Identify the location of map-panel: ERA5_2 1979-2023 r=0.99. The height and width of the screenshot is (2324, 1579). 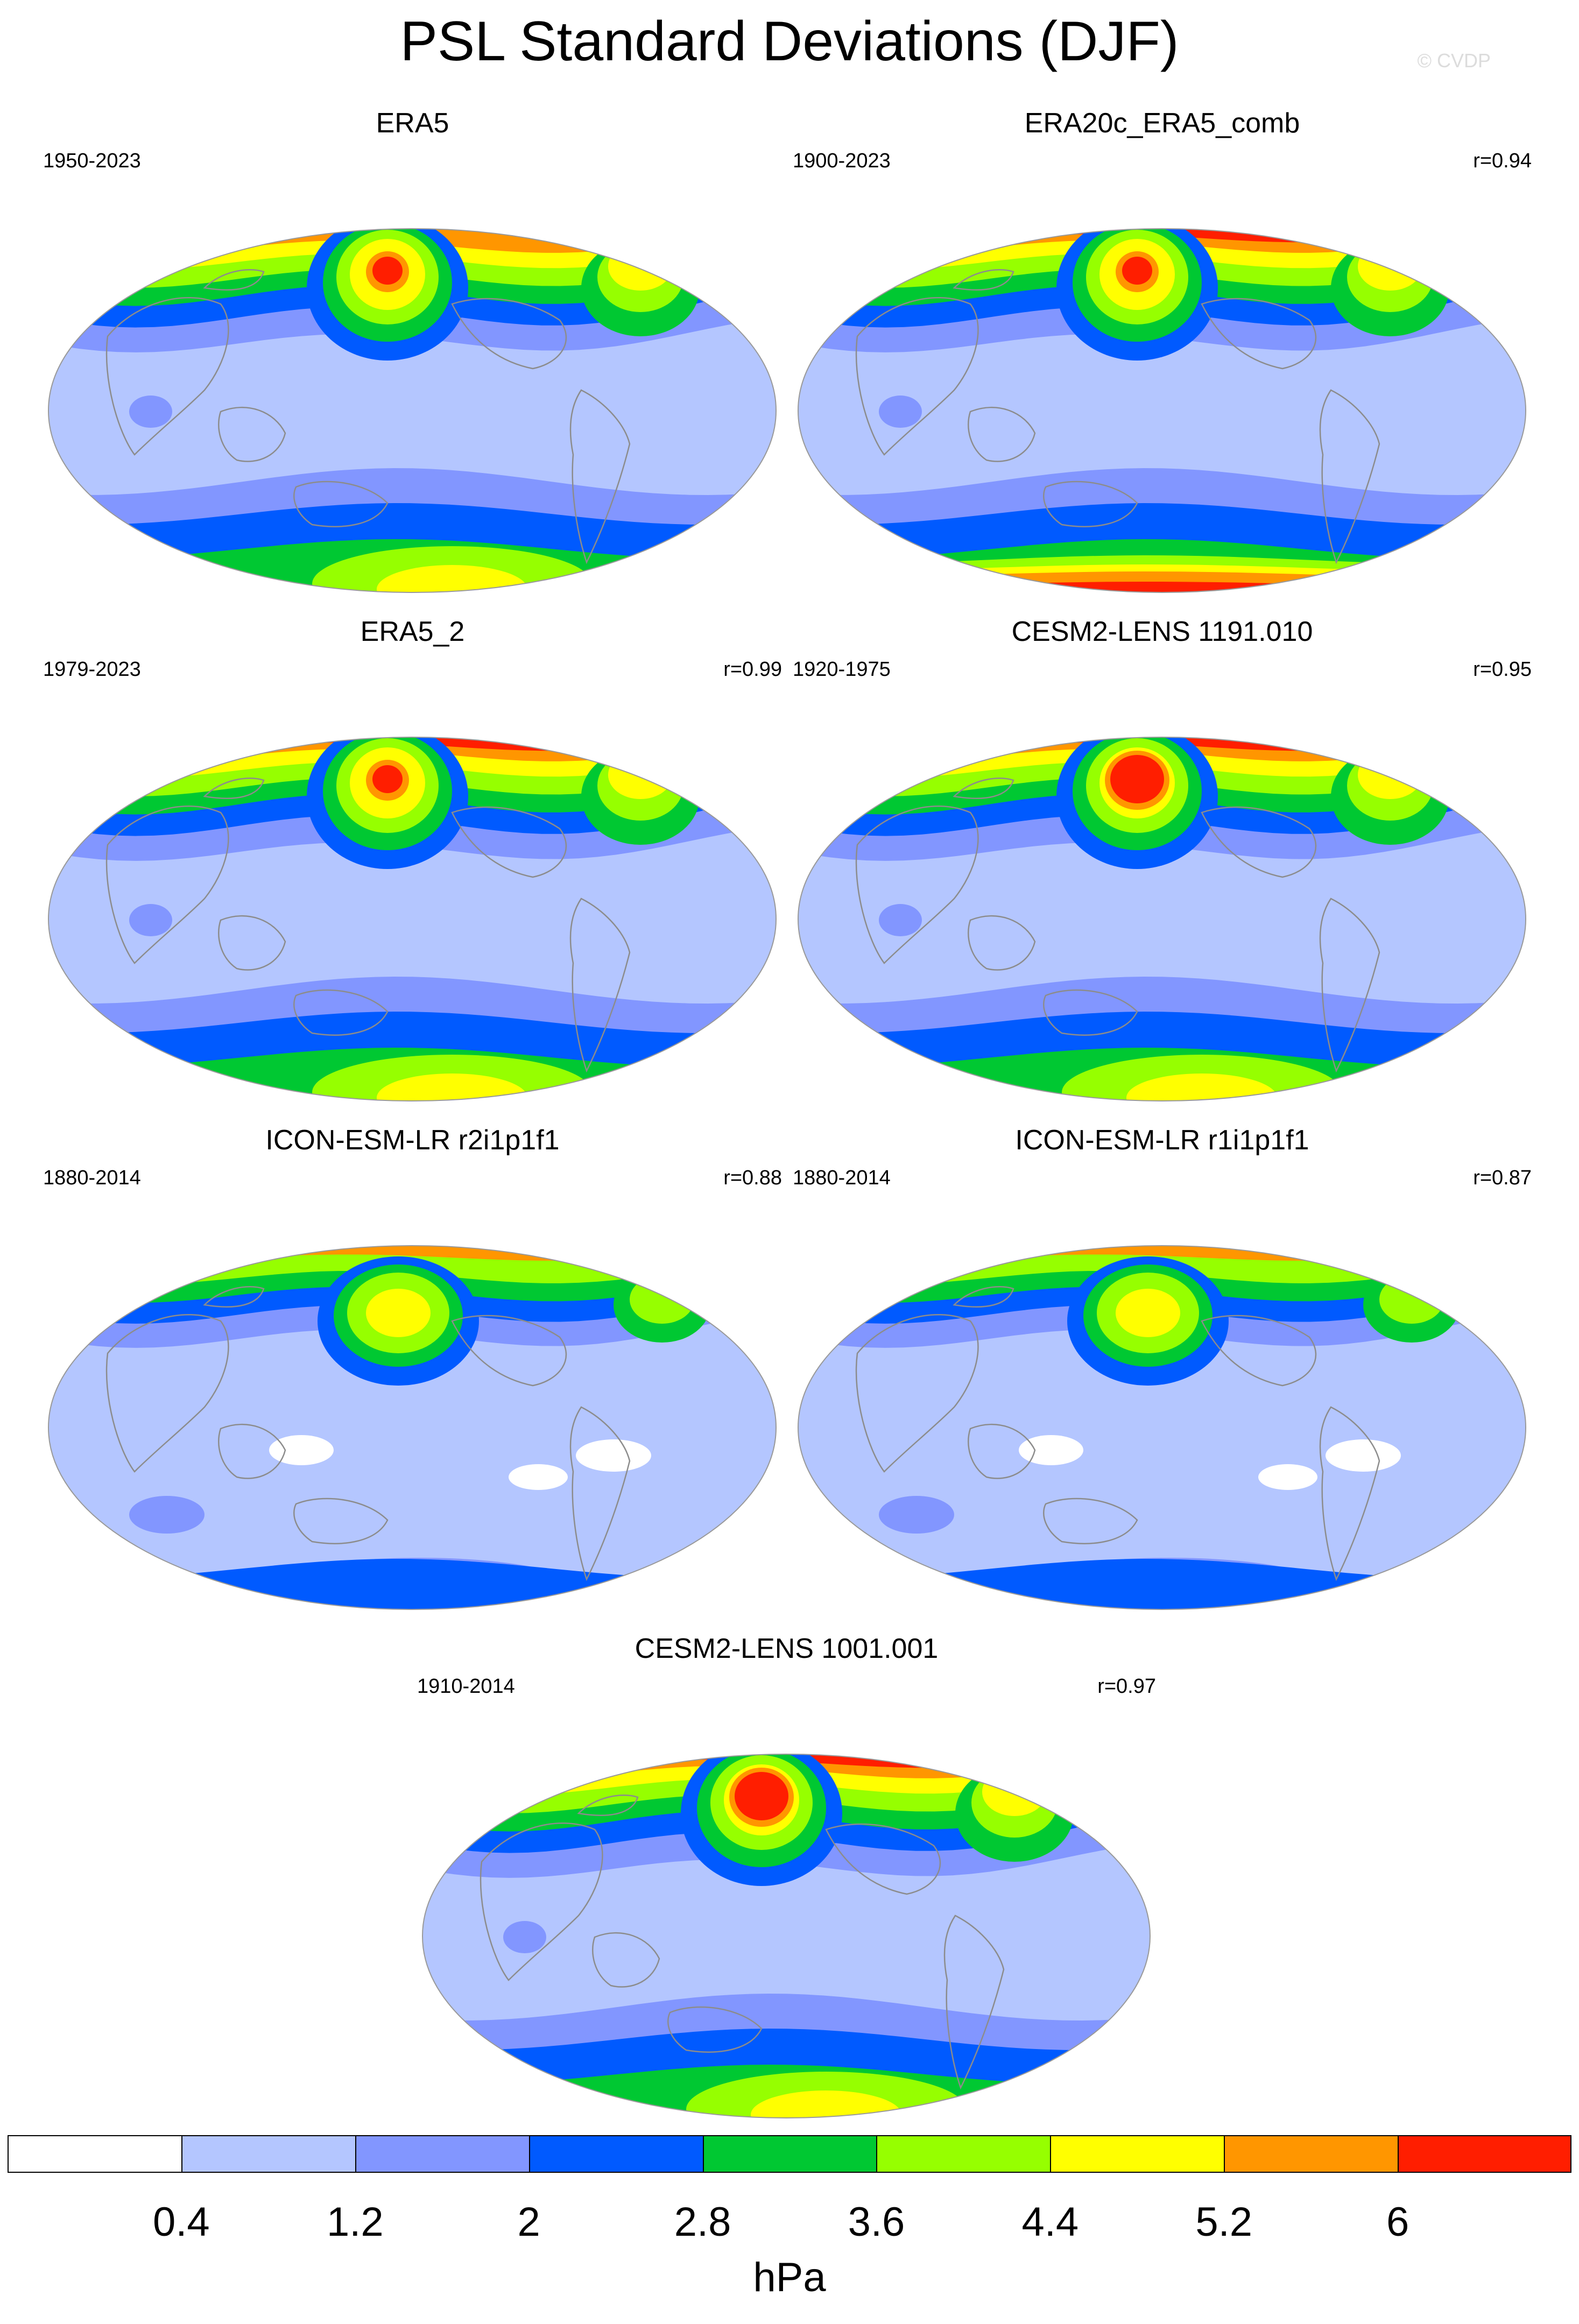
(412, 859).